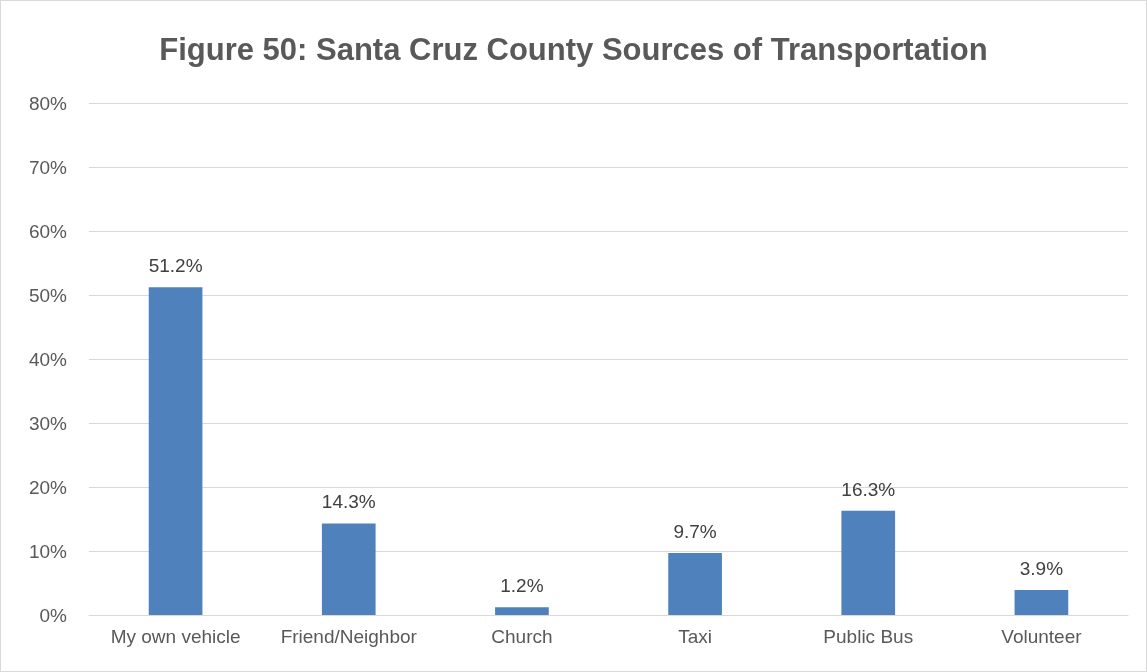 This screenshot has height=672, width=1147. What do you see at coordinates (48, 487) in the screenshot?
I see `y-tick-label: 20%` at bounding box center [48, 487].